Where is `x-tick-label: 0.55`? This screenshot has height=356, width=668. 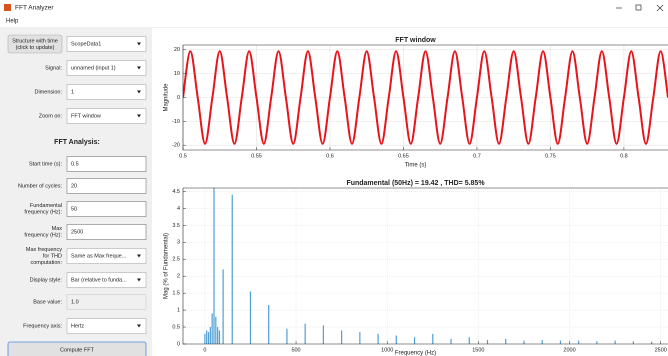
x-tick-label: 0.55 is located at coordinates (256, 156).